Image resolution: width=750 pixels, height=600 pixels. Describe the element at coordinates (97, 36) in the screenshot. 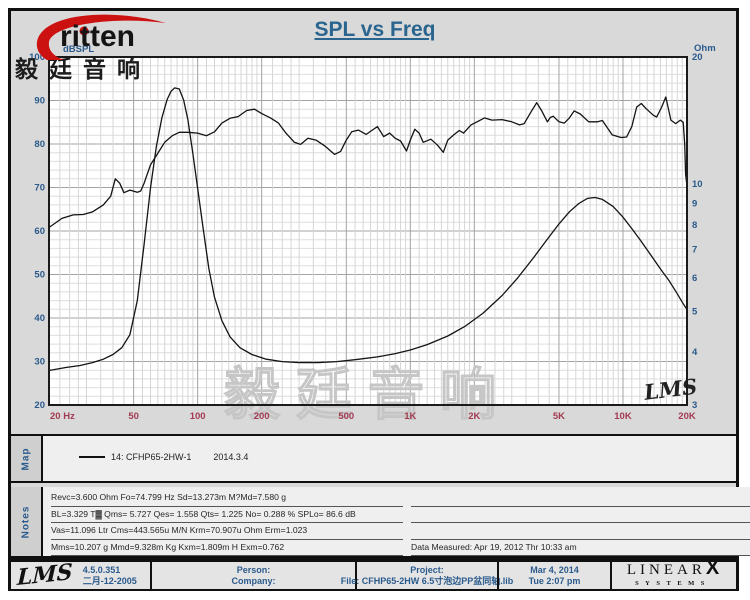

I see `logo-wordmark: ritten` at that location.